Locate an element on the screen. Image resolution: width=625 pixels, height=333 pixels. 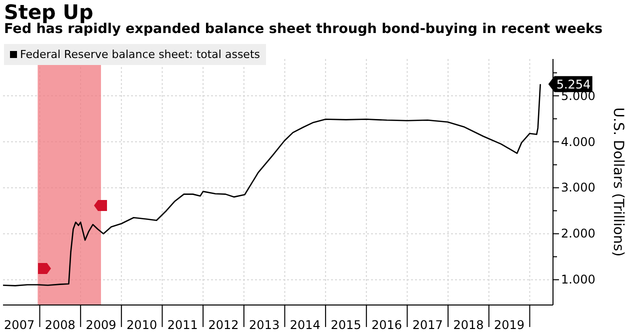
annotation: 5.254 is located at coordinates (573, 85).